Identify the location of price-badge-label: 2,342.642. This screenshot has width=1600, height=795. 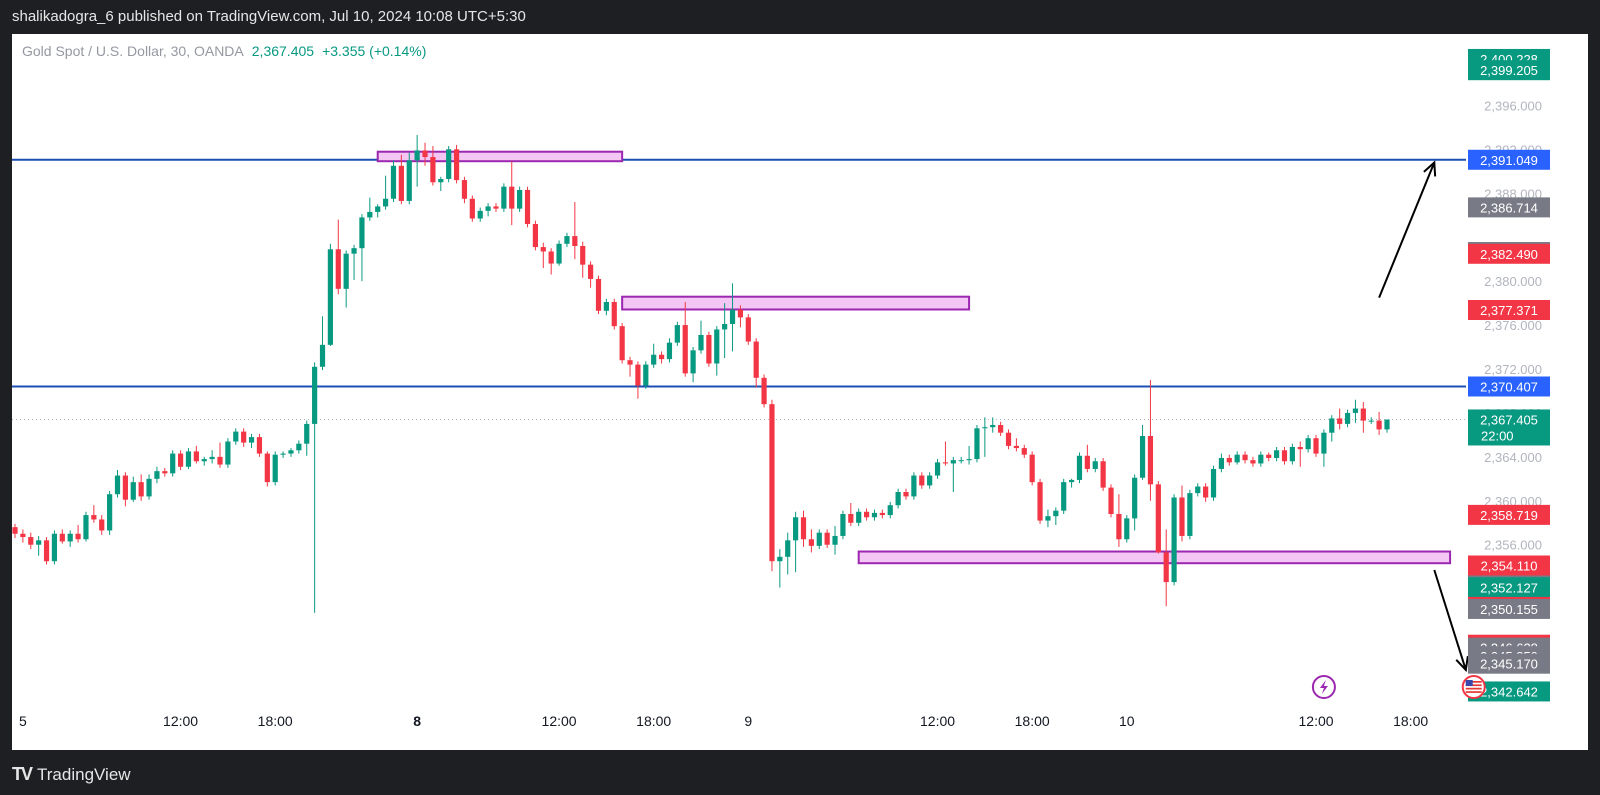
(1509, 691).